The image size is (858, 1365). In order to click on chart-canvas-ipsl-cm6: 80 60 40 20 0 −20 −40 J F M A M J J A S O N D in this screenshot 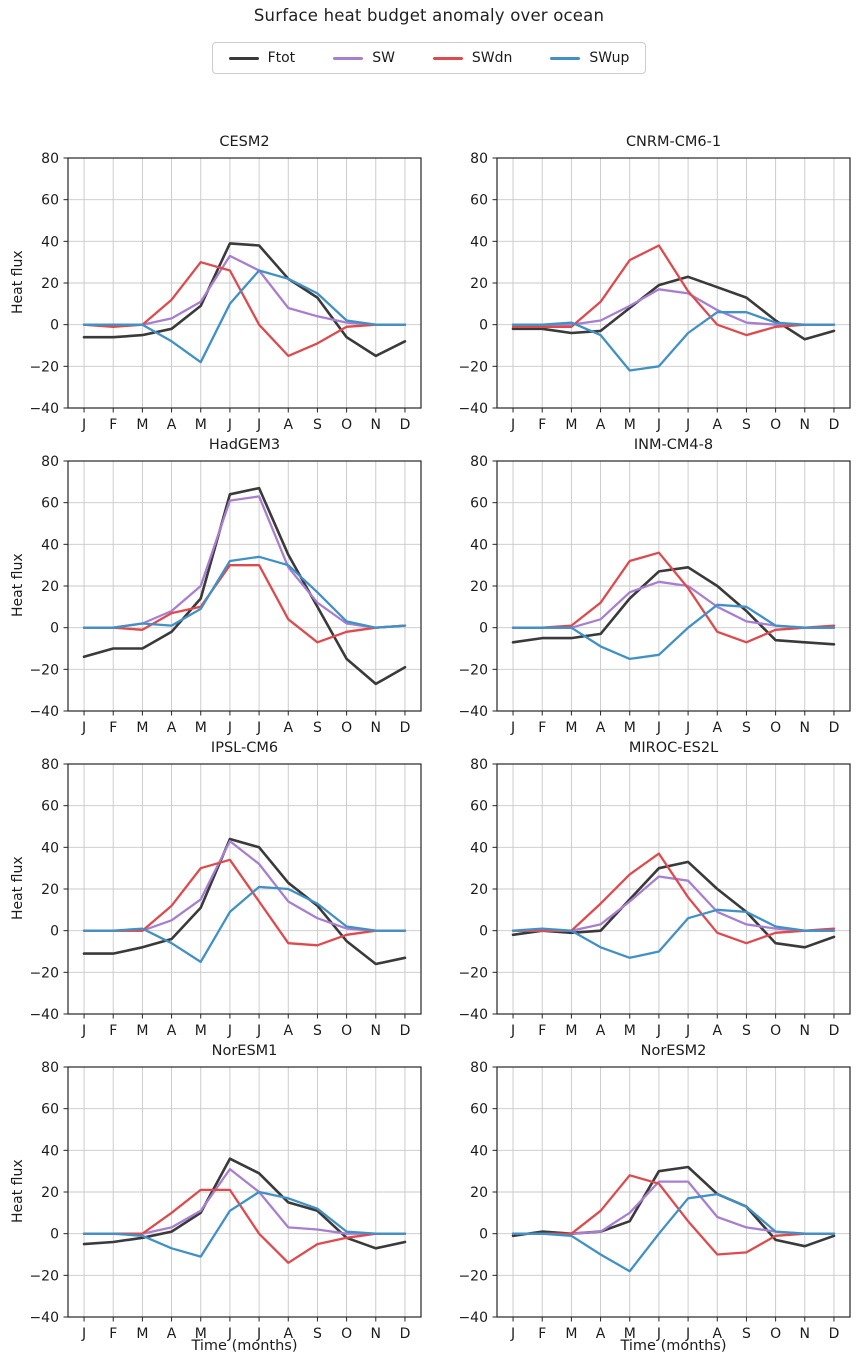, I will do `click(225, 898)`.